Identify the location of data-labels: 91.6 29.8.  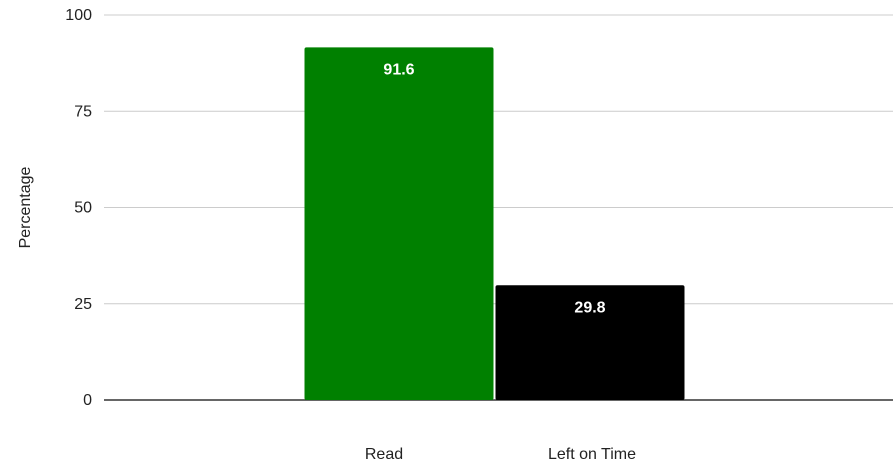
(494, 188).